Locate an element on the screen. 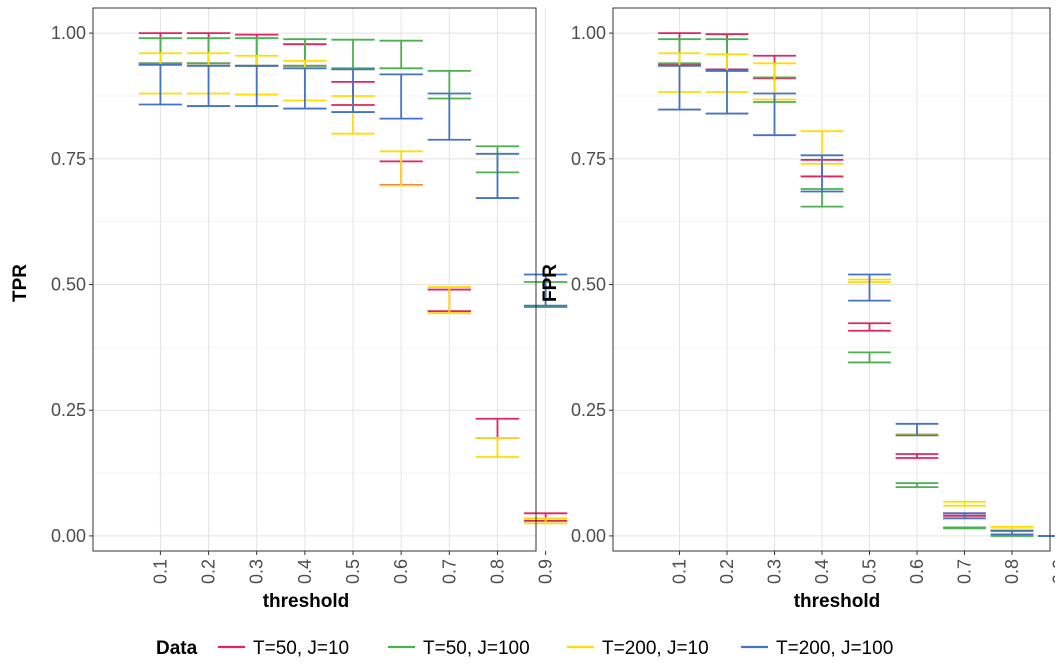  fpr-x-tick-label: 0.5 is located at coordinates (870, 571).